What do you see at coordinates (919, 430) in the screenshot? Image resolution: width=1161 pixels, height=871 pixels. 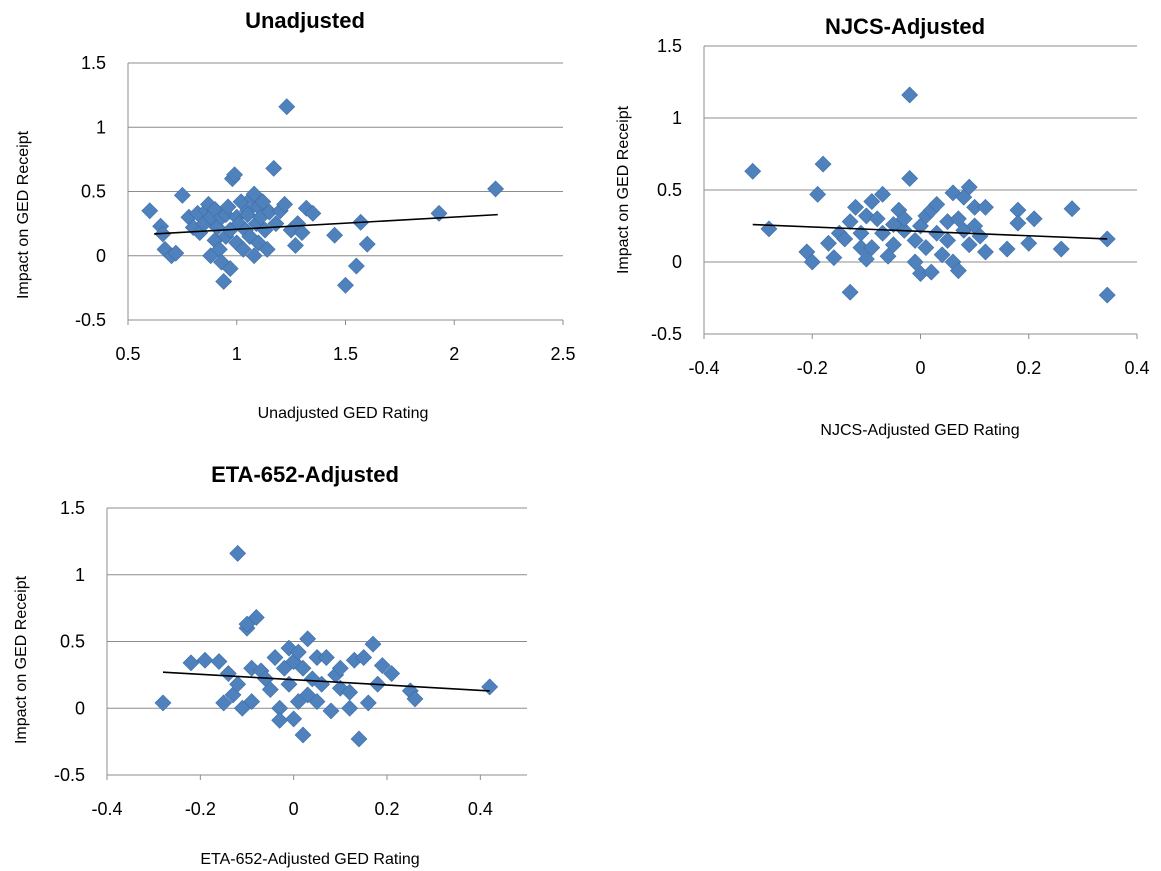 I see `x-axis-label: NJCS-Adjusted GED Rating` at bounding box center [919, 430].